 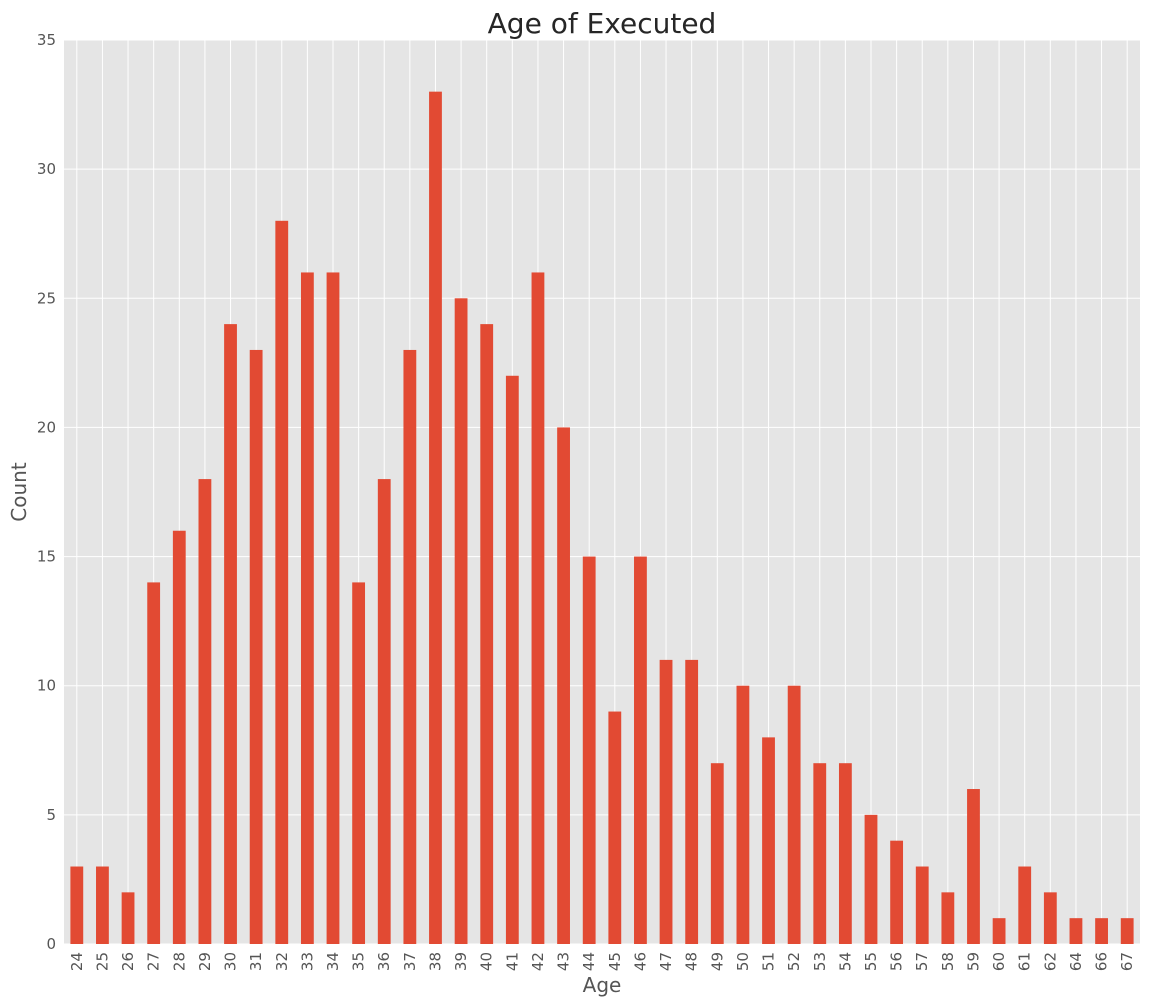 I want to click on x-tick-label: 37, so click(x=410, y=961).